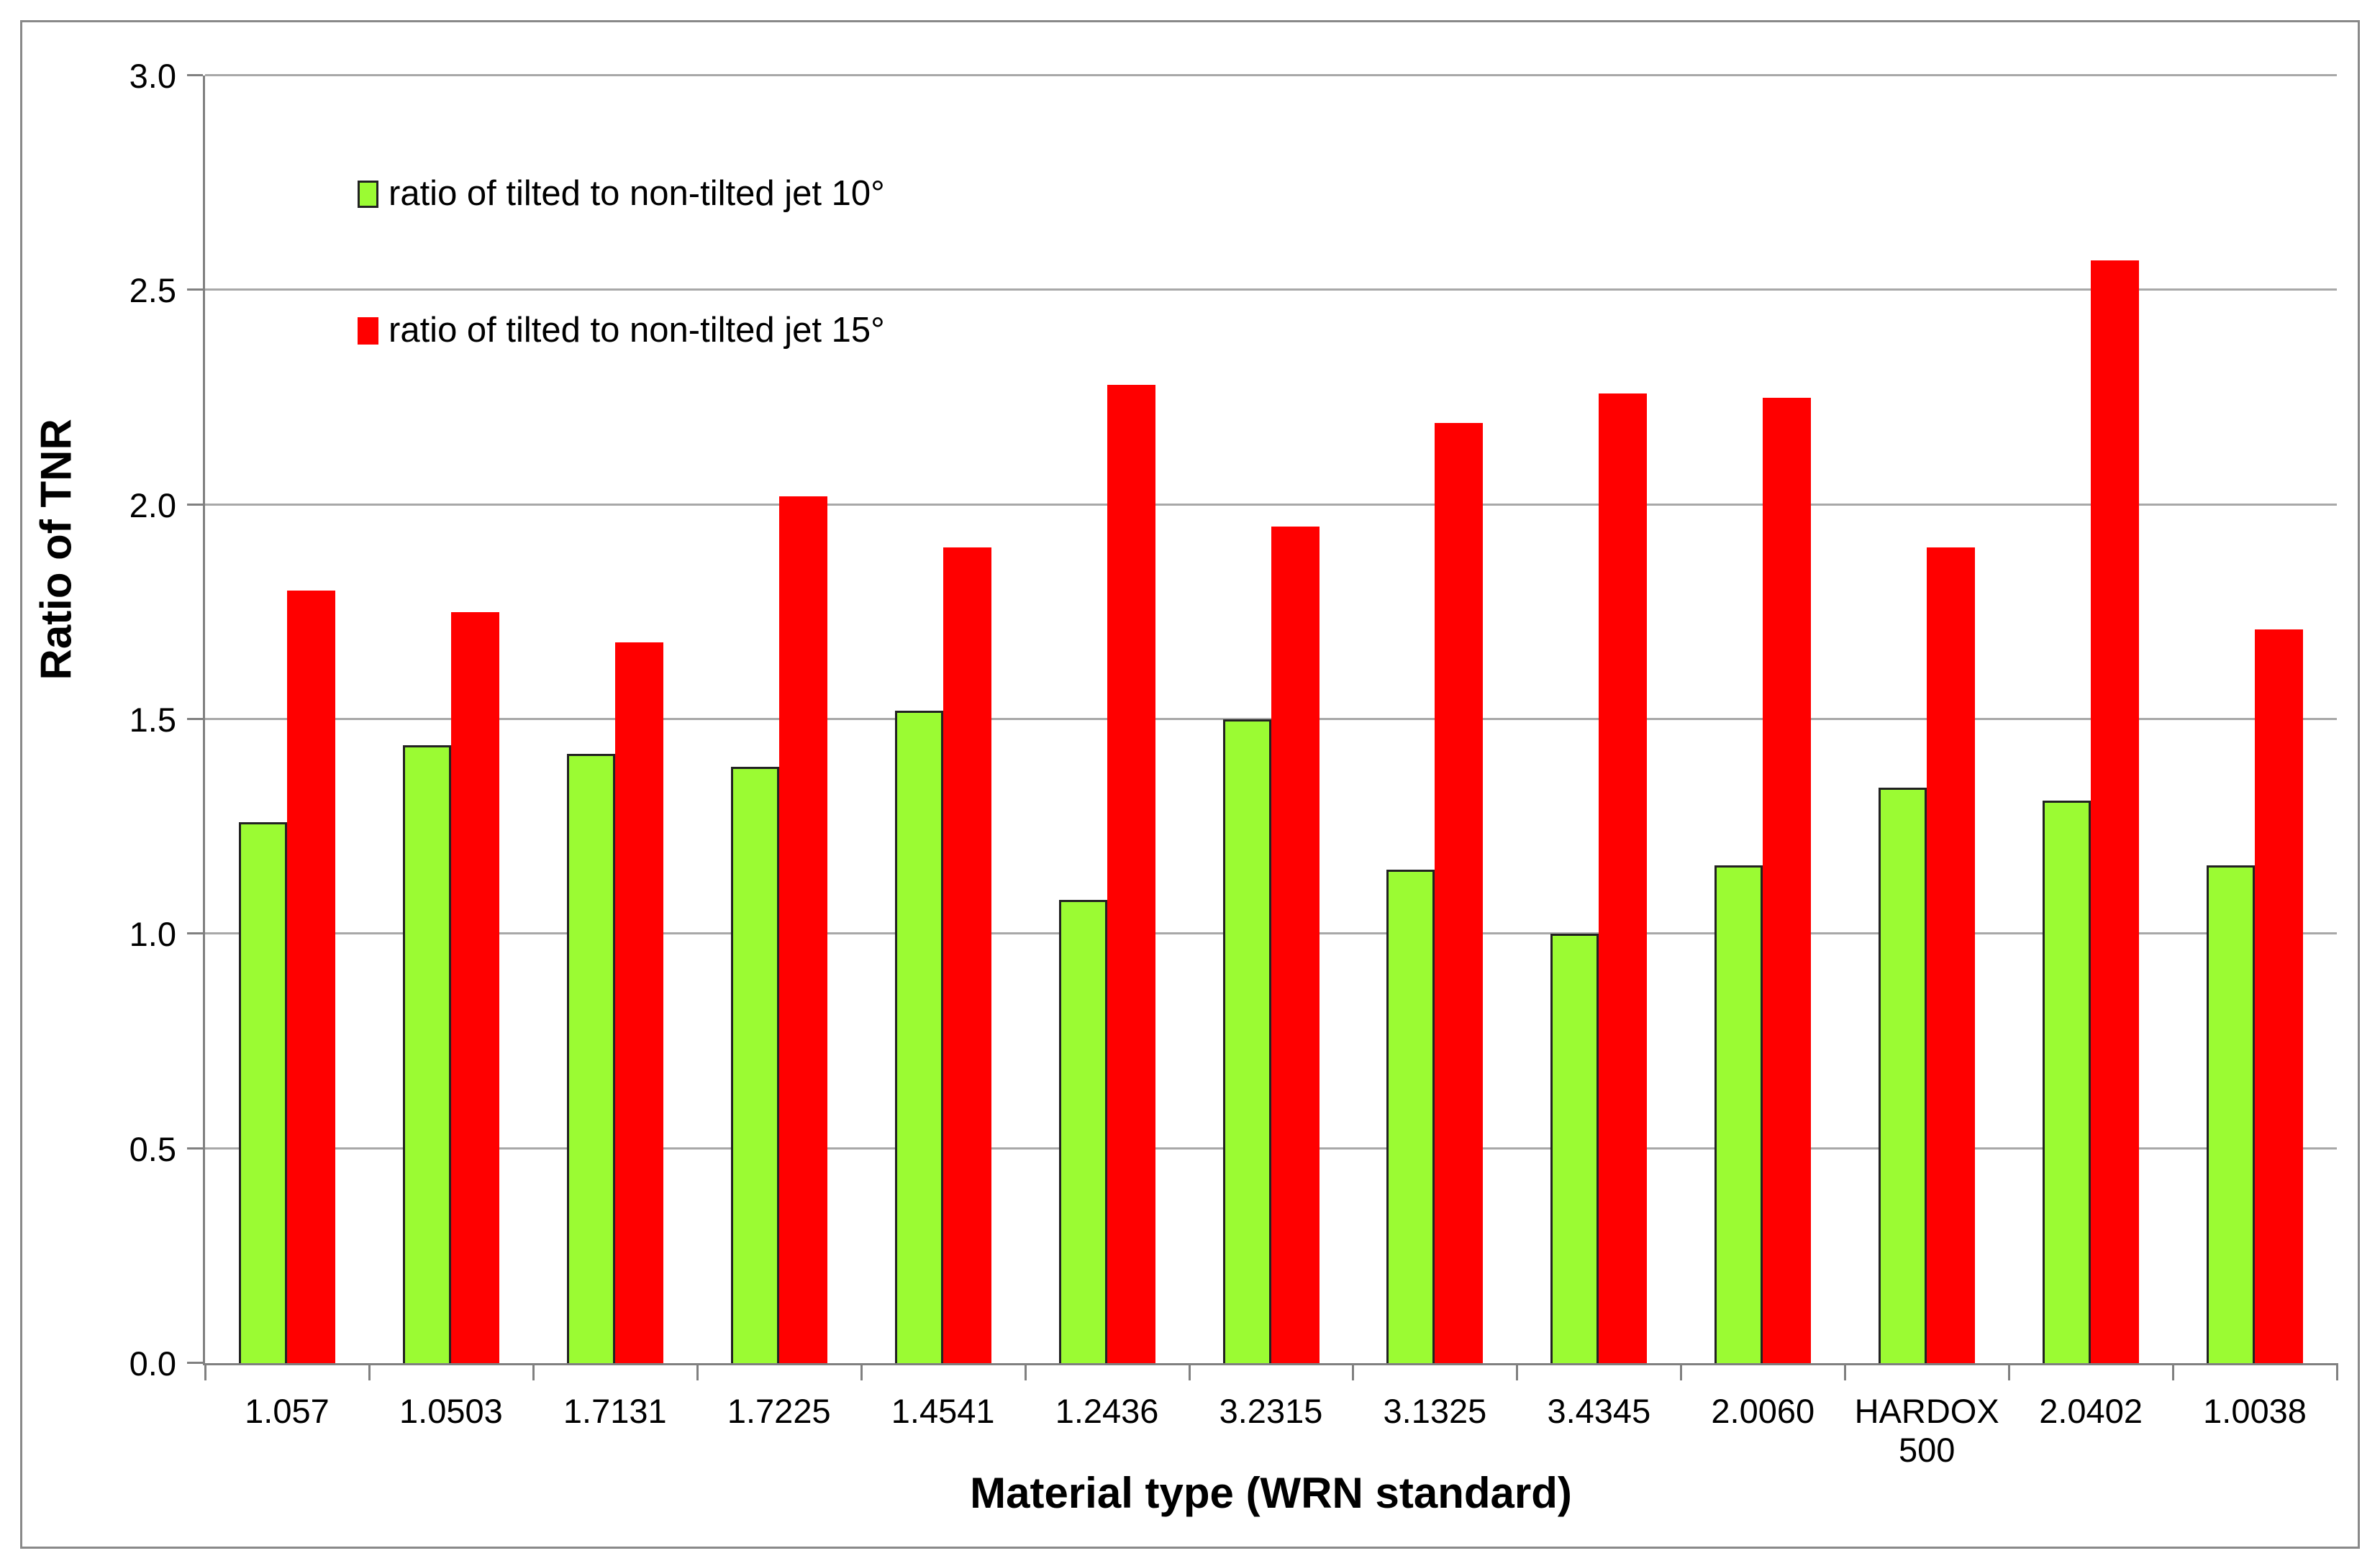  Describe the element at coordinates (638, 1003) in the screenshot. I see `bar-15deg-1.7131` at that location.